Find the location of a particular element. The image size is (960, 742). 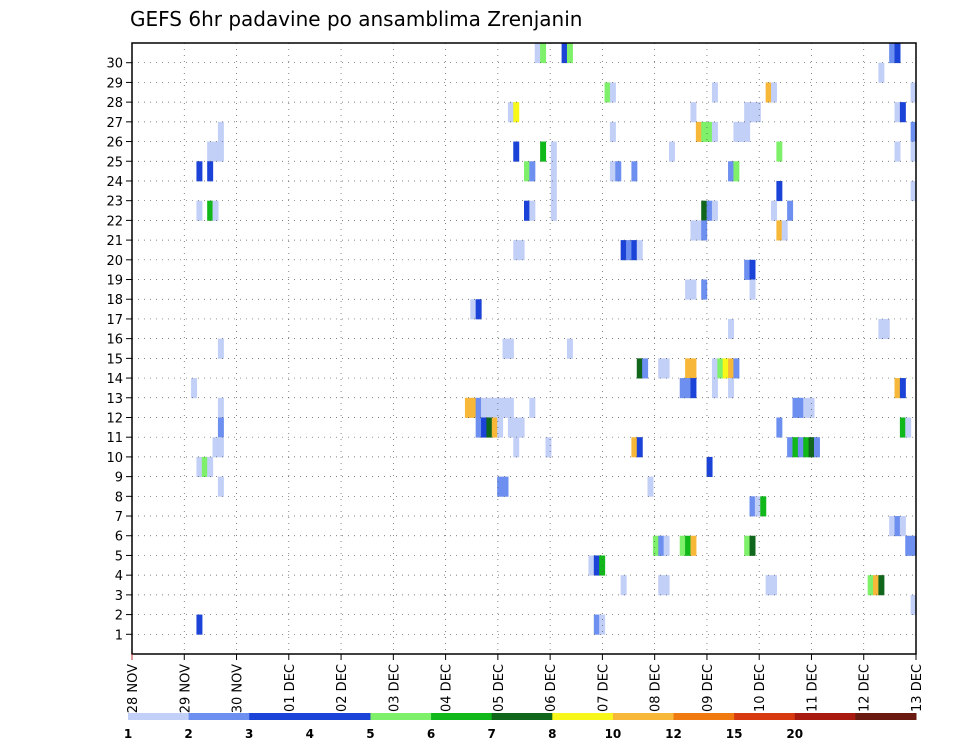

y-tick-label: 2 is located at coordinates (119, 616).